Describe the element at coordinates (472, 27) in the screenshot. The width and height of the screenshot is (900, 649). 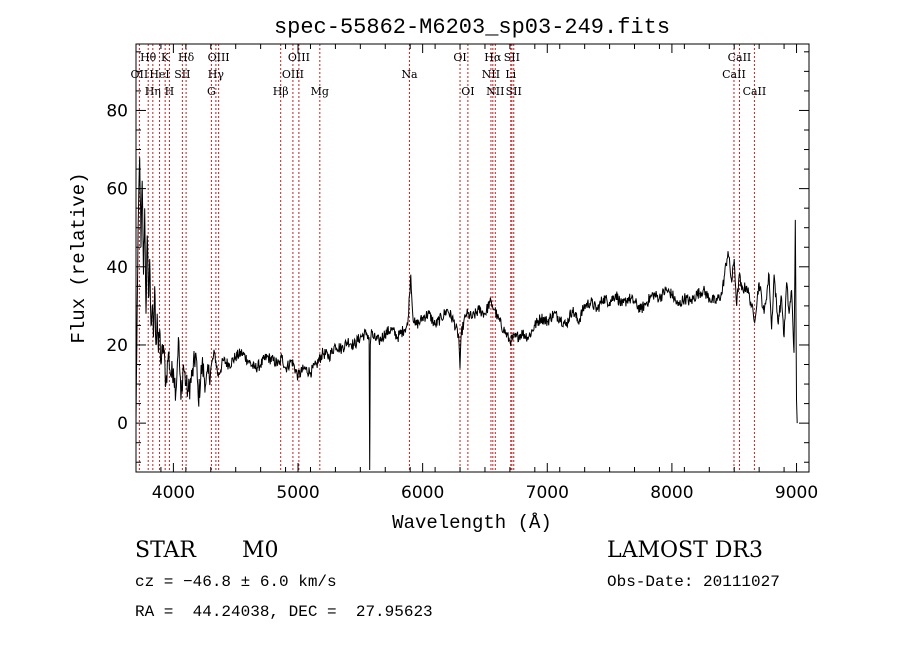
I see `chart-title: spec-55862-M6203_sp03-249.fits` at that location.